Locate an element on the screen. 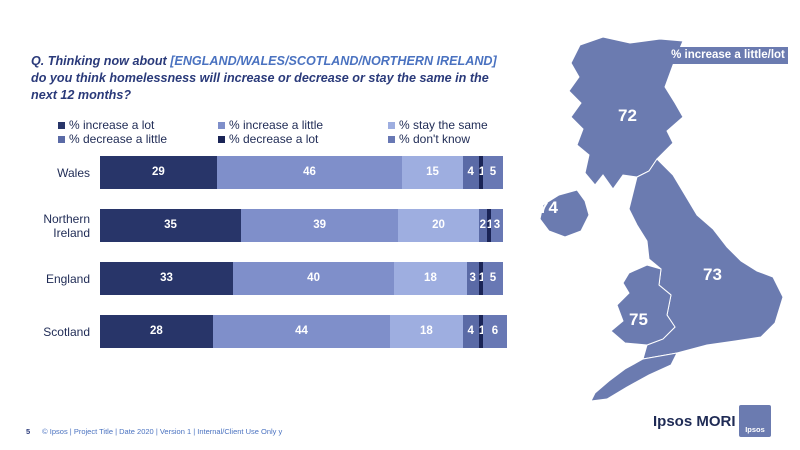 Image resolution: width=800 pixels, height=450 pixels. data-label: 40 is located at coordinates (313, 278).